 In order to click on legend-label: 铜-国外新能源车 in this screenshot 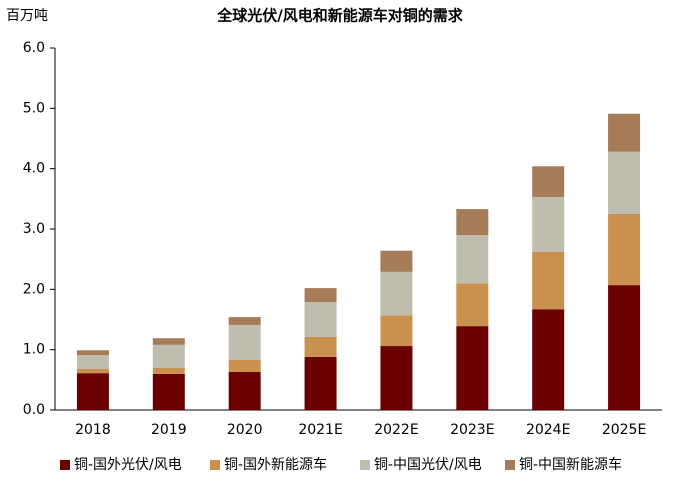, I will do `click(275, 464)`.